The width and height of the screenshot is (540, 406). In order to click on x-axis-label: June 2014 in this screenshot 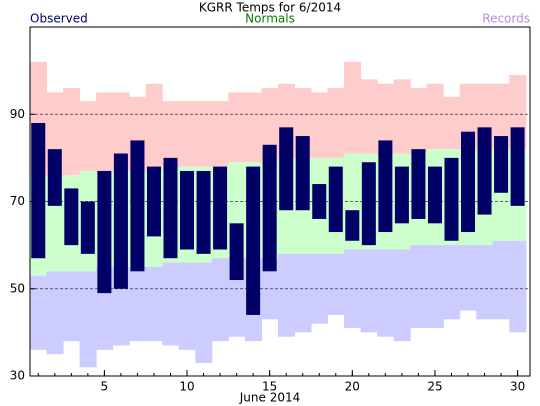, I will do `click(270, 398)`.